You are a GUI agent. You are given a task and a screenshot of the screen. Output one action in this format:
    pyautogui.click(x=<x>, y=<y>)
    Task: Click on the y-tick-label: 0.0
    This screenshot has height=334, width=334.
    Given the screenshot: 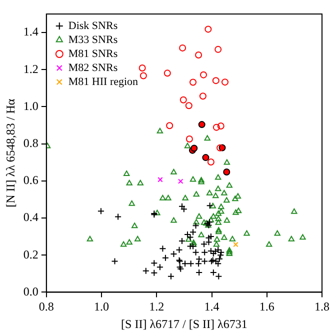 What is the action you would take?
    pyautogui.click(x=30, y=291)
    